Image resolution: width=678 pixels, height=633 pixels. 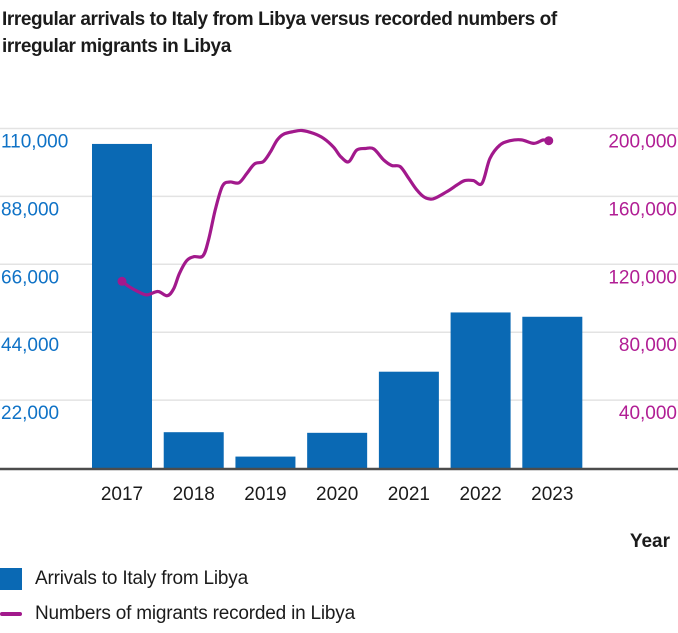 What do you see at coordinates (30, 345) in the screenshot?
I see `left-axis-tick-label: 44,000` at bounding box center [30, 345].